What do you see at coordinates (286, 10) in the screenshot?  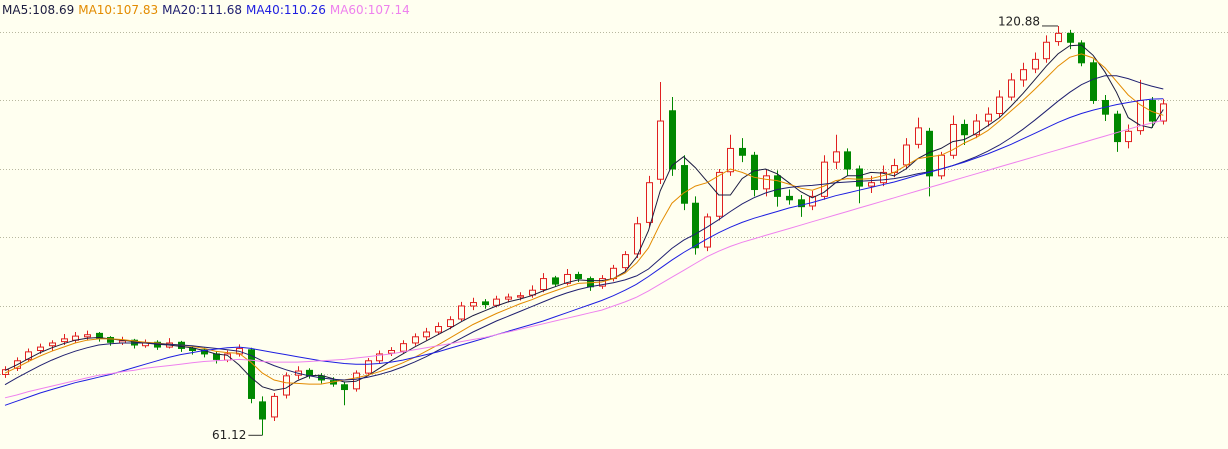 I see `legend-entry: MA40:110.26` at bounding box center [286, 10].